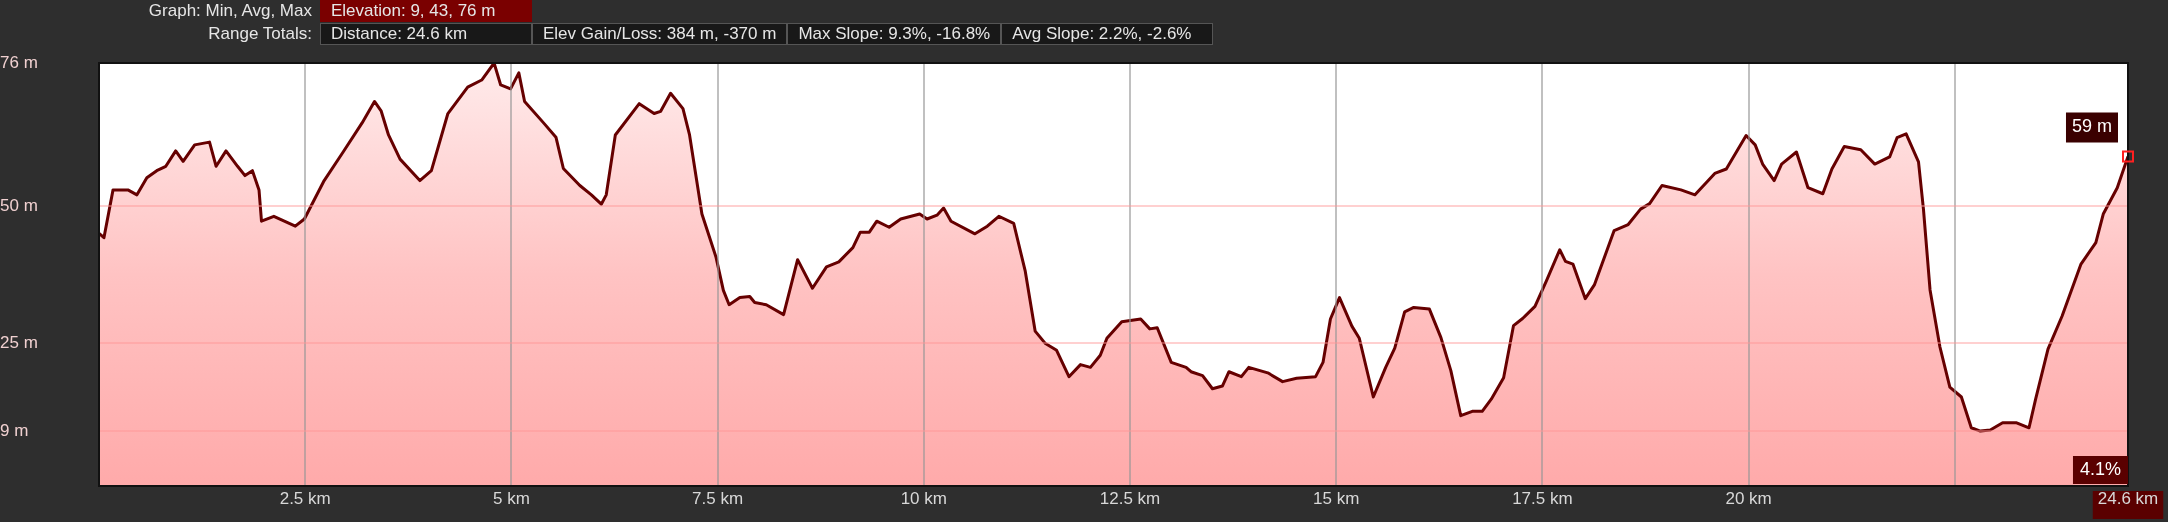 Image resolution: width=2168 pixels, height=522 pixels. I want to click on text: Max Slope: 9.3%, -16.8%, so click(894, 33).